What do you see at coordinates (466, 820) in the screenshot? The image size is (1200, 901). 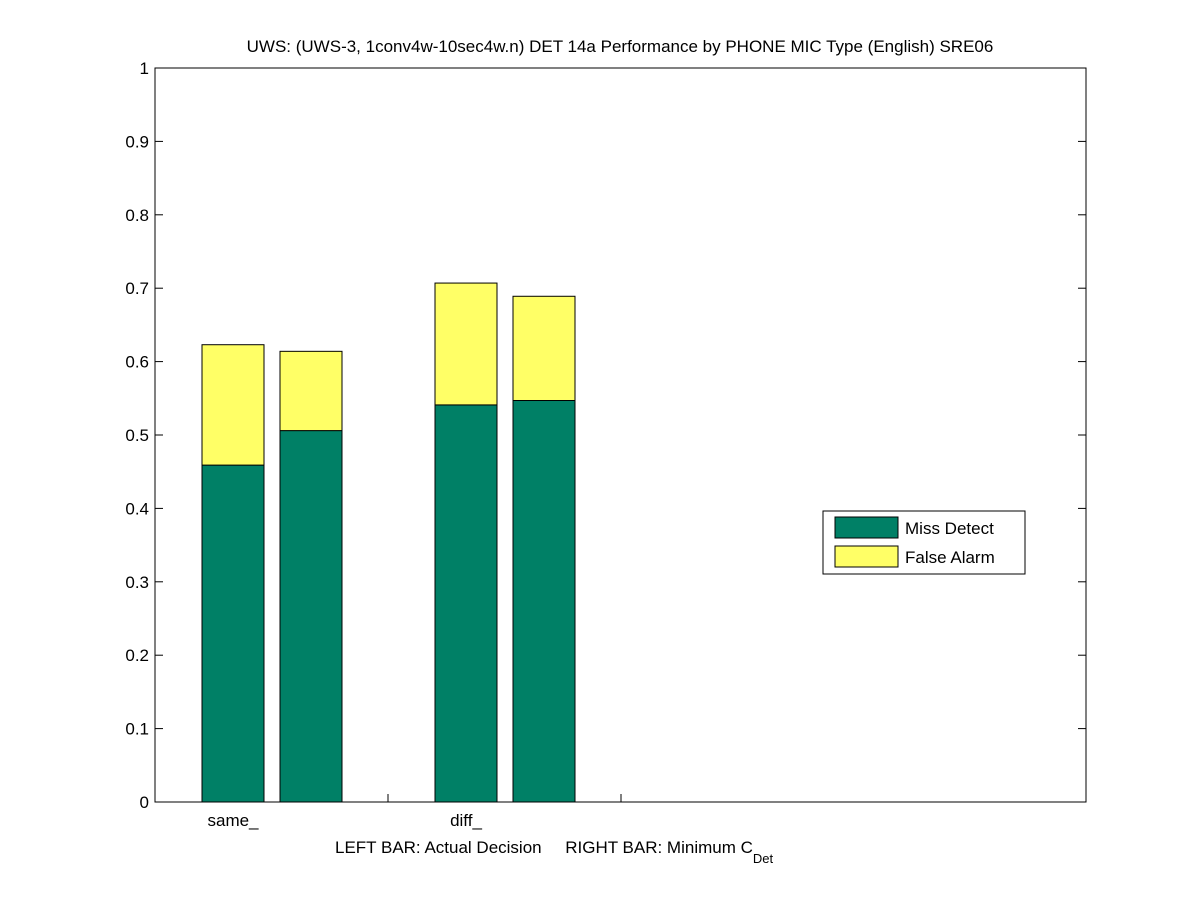 I see `x-tick-label: diff_` at bounding box center [466, 820].